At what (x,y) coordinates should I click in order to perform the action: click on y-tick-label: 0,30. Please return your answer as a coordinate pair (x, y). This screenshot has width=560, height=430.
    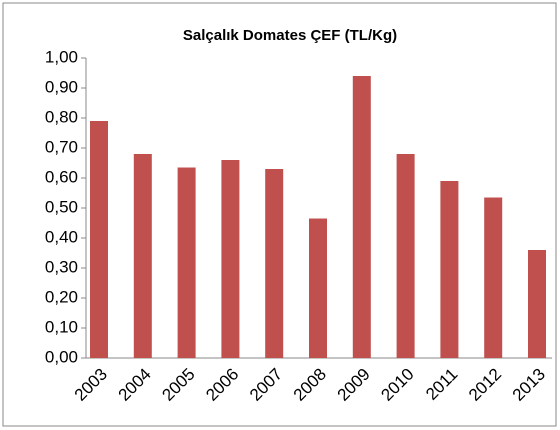
    Looking at the image, I should click on (61, 266).